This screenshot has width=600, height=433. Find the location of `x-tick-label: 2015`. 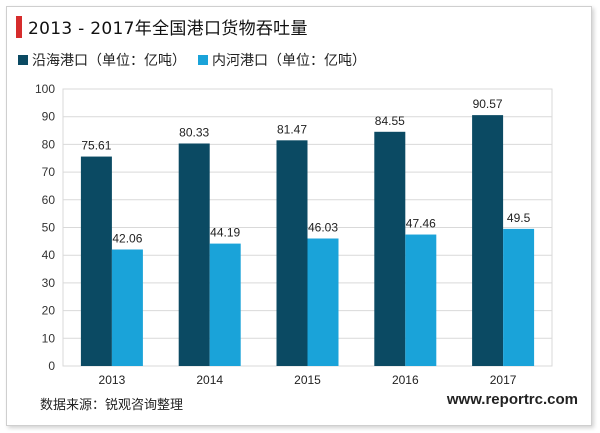

x-tick-label: 2015 is located at coordinates (307, 380).